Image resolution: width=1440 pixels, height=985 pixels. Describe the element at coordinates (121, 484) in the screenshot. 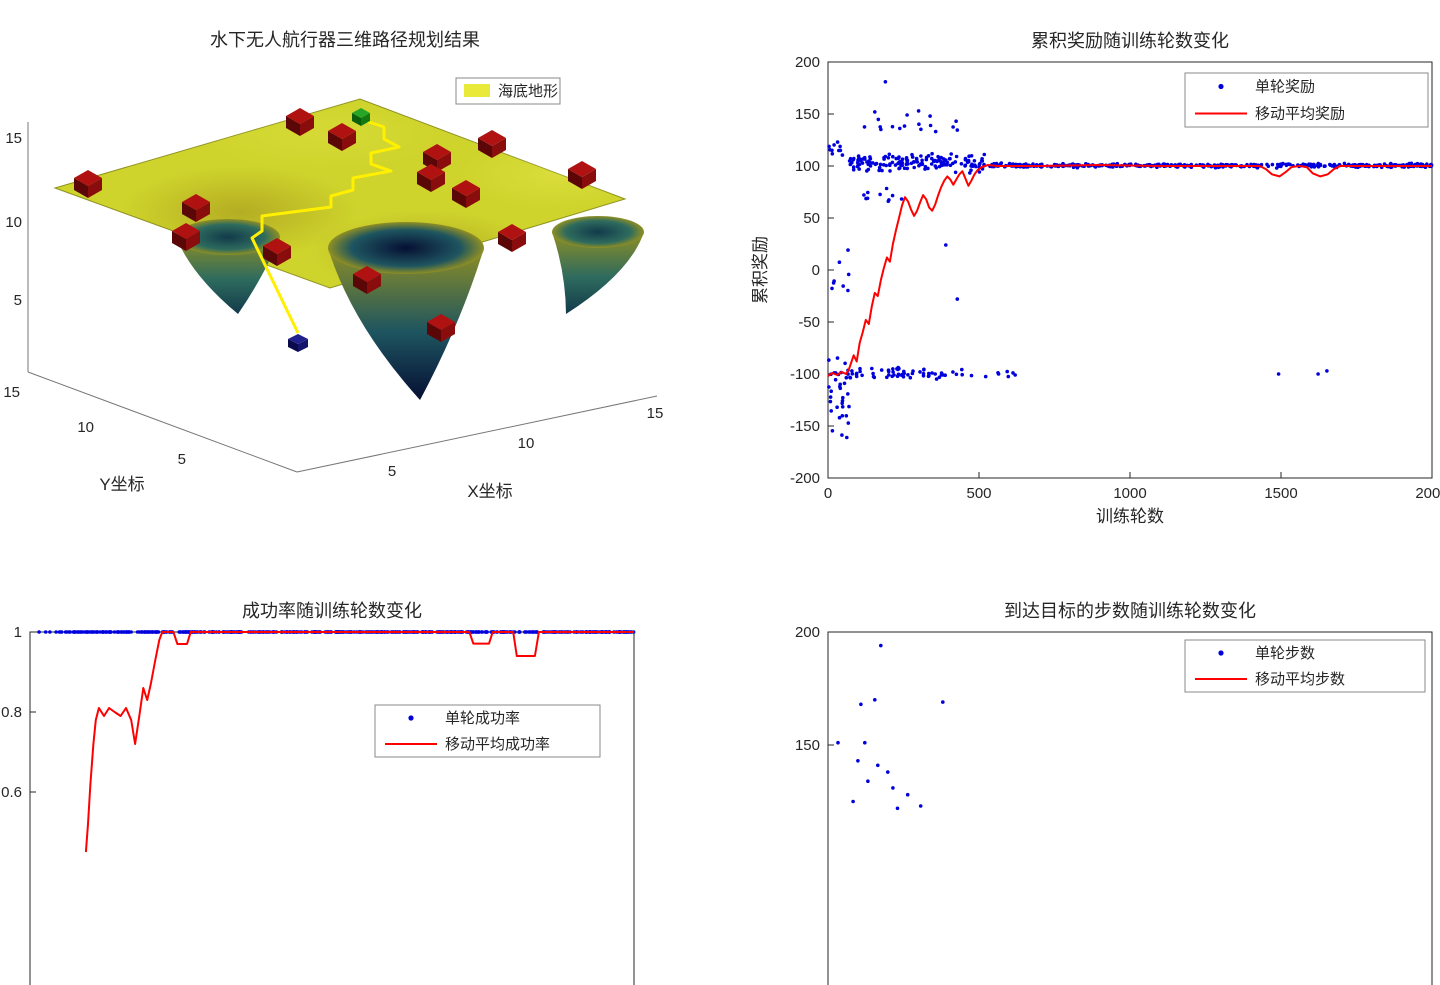

I see `y-axis-label: Y坐标` at that location.